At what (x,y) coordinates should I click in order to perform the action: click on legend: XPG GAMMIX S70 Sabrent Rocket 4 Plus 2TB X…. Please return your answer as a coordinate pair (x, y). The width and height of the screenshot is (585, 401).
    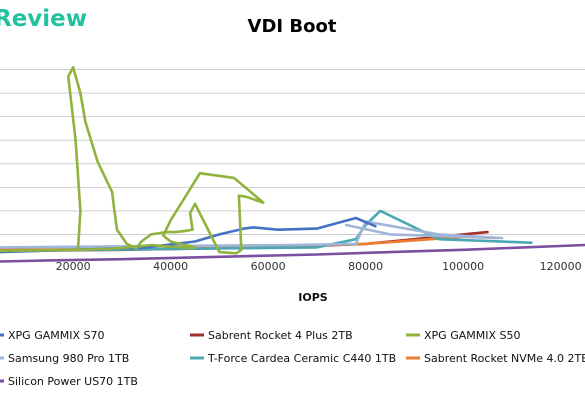
    Looking at the image, I should click on (292, 358).